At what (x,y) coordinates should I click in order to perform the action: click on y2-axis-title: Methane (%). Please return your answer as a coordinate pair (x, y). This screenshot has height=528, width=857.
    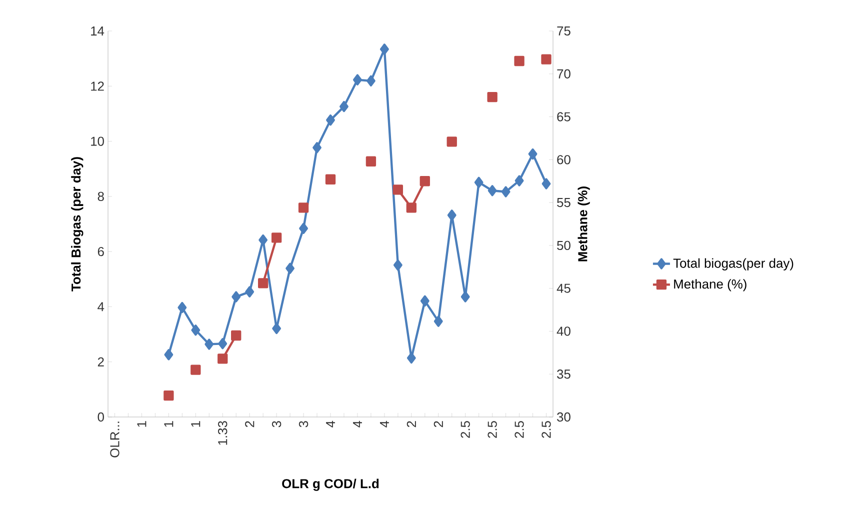
    Looking at the image, I should click on (584, 224).